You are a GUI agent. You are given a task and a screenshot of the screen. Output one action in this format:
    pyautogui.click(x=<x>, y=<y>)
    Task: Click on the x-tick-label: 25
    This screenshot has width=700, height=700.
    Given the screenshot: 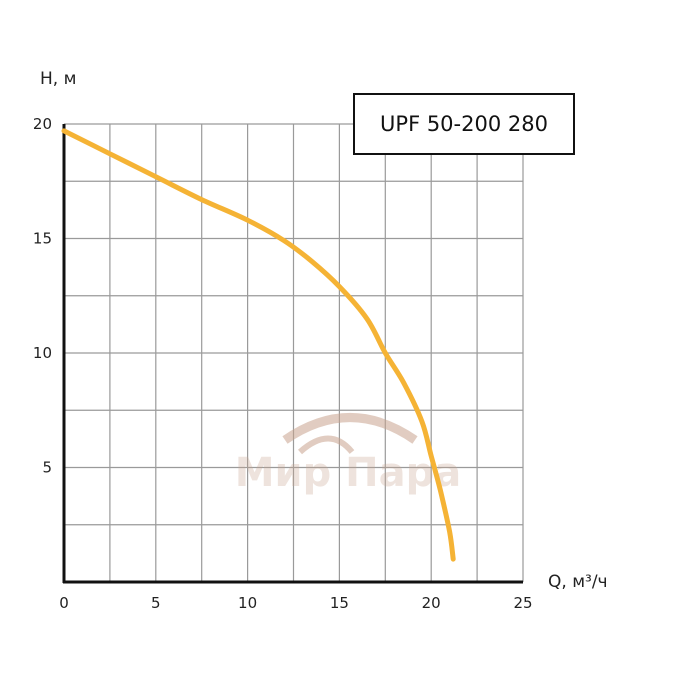 What is the action you would take?
    pyautogui.click(x=522, y=603)
    